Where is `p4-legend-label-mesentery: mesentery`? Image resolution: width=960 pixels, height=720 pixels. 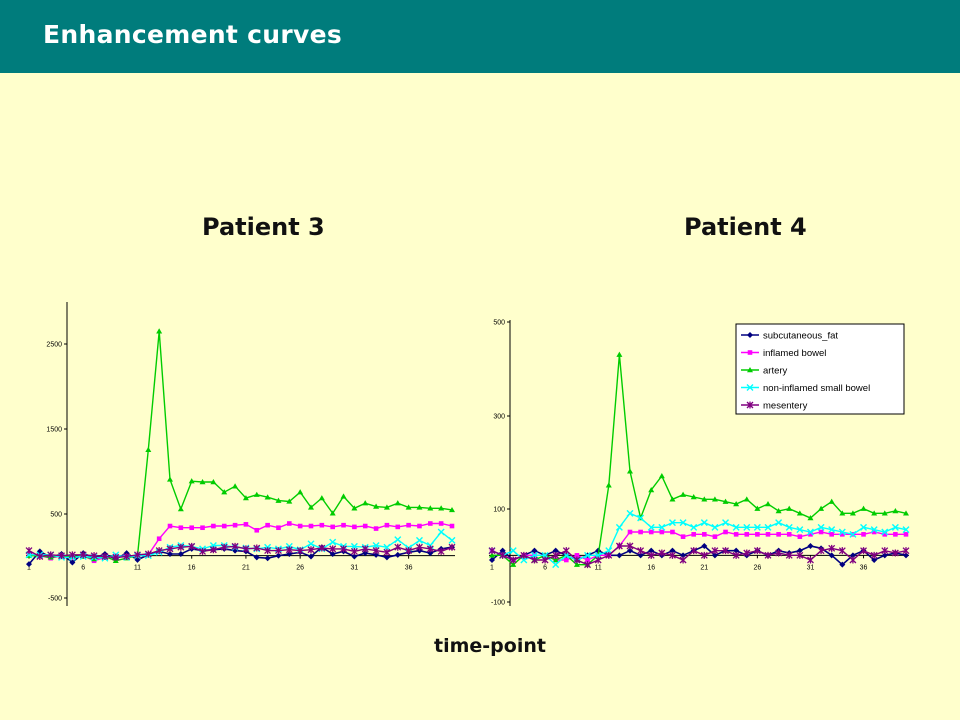 p4-legend-label-mesentery: mesentery is located at coordinates (785, 406).